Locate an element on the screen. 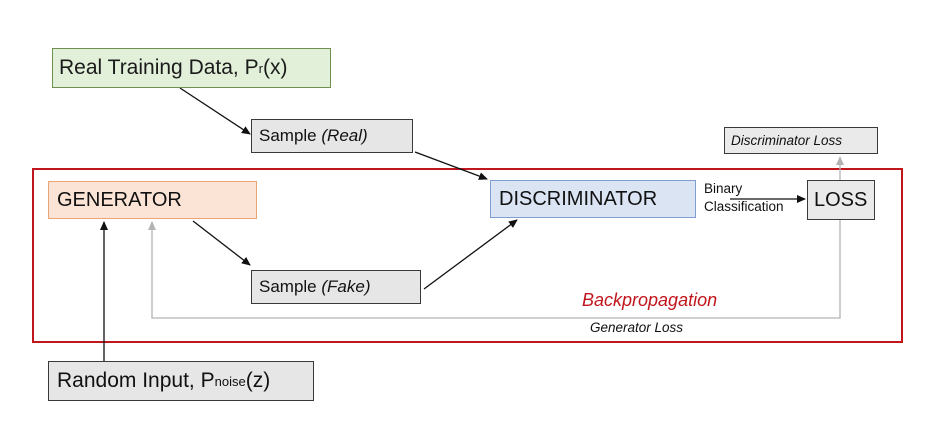 The image size is (936, 434). sample-fake-label: Sample is located at coordinates (288, 286).